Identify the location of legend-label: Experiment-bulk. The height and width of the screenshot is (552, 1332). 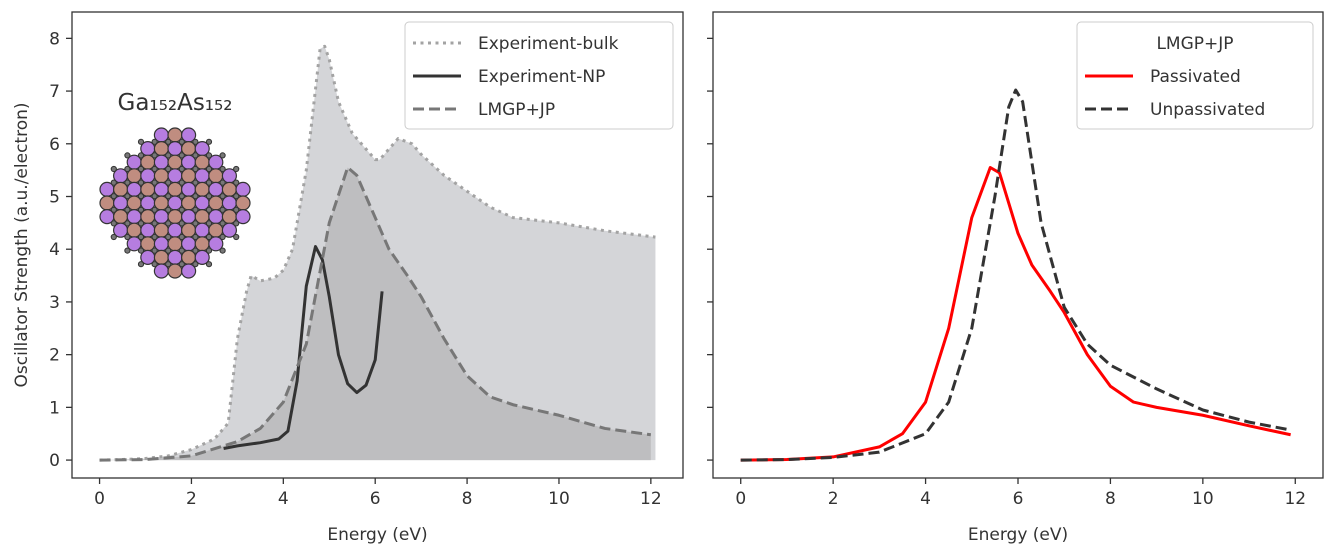
(548, 44).